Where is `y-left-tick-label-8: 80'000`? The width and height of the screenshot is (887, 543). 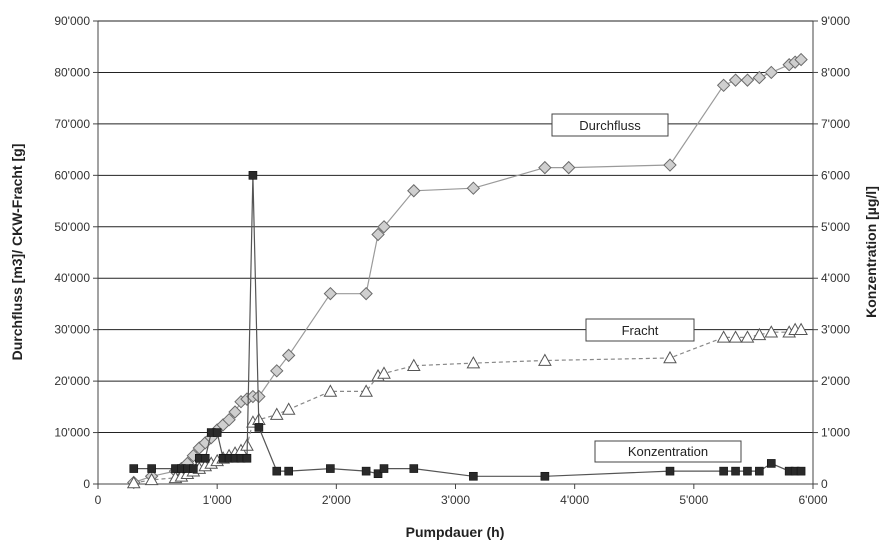 y-left-tick-label-8: 80'000 is located at coordinates (72, 72).